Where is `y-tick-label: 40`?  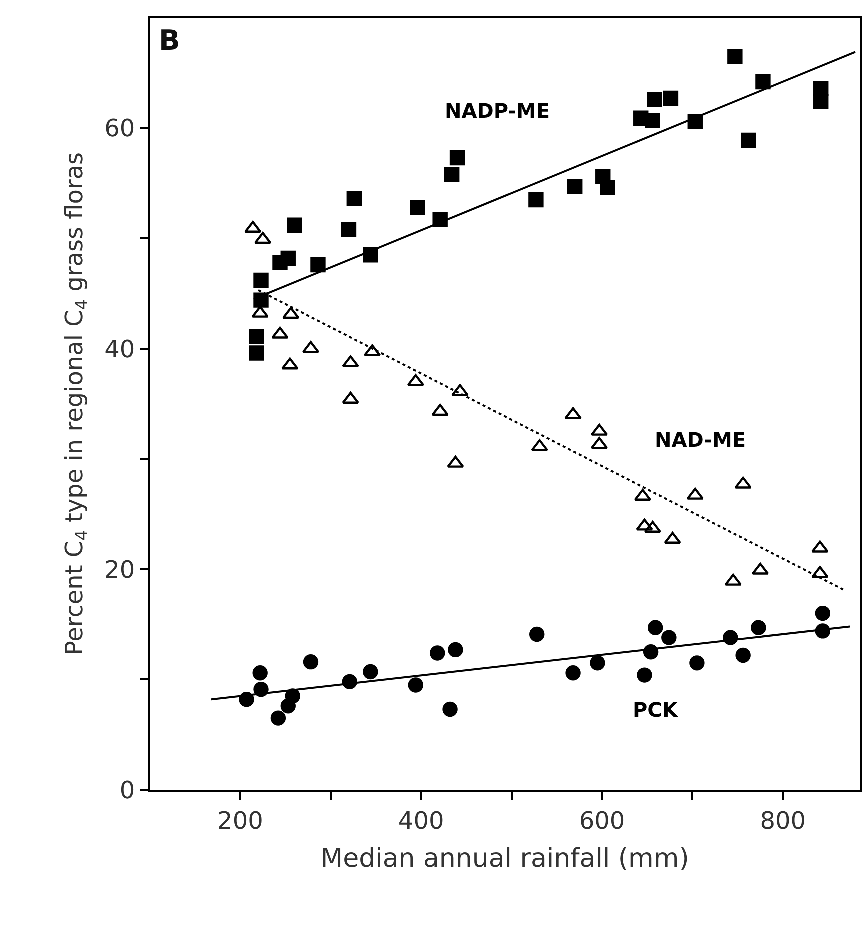 y-tick-label: 40 is located at coordinates (120, 349).